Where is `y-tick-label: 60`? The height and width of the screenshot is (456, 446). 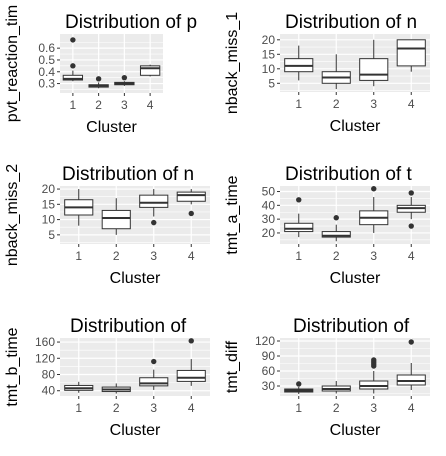
y-tick-label: 60 is located at coordinates (269, 371).